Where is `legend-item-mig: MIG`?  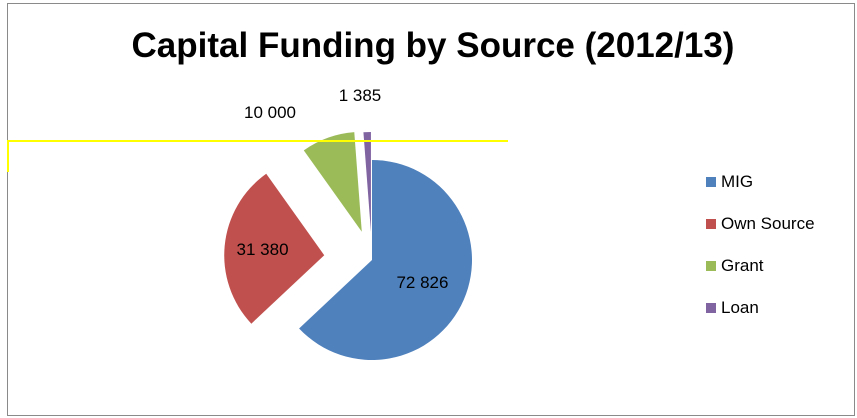 legend-item-mig: MIG is located at coordinates (760, 182).